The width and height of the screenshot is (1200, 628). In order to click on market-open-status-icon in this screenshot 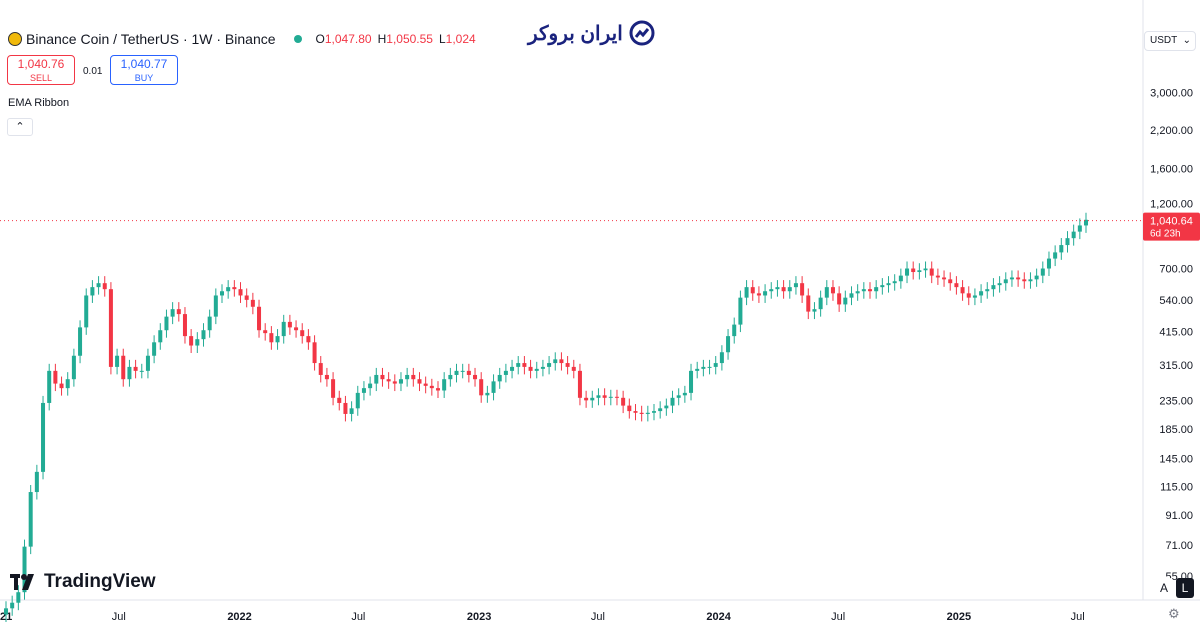, I will do `click(297, 39)`.